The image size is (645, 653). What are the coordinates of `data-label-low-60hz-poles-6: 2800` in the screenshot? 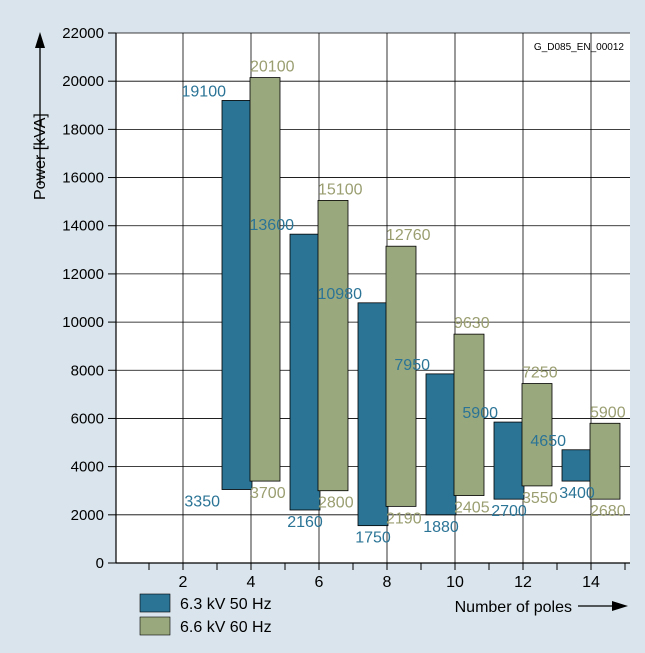 It's located at (336, 503).